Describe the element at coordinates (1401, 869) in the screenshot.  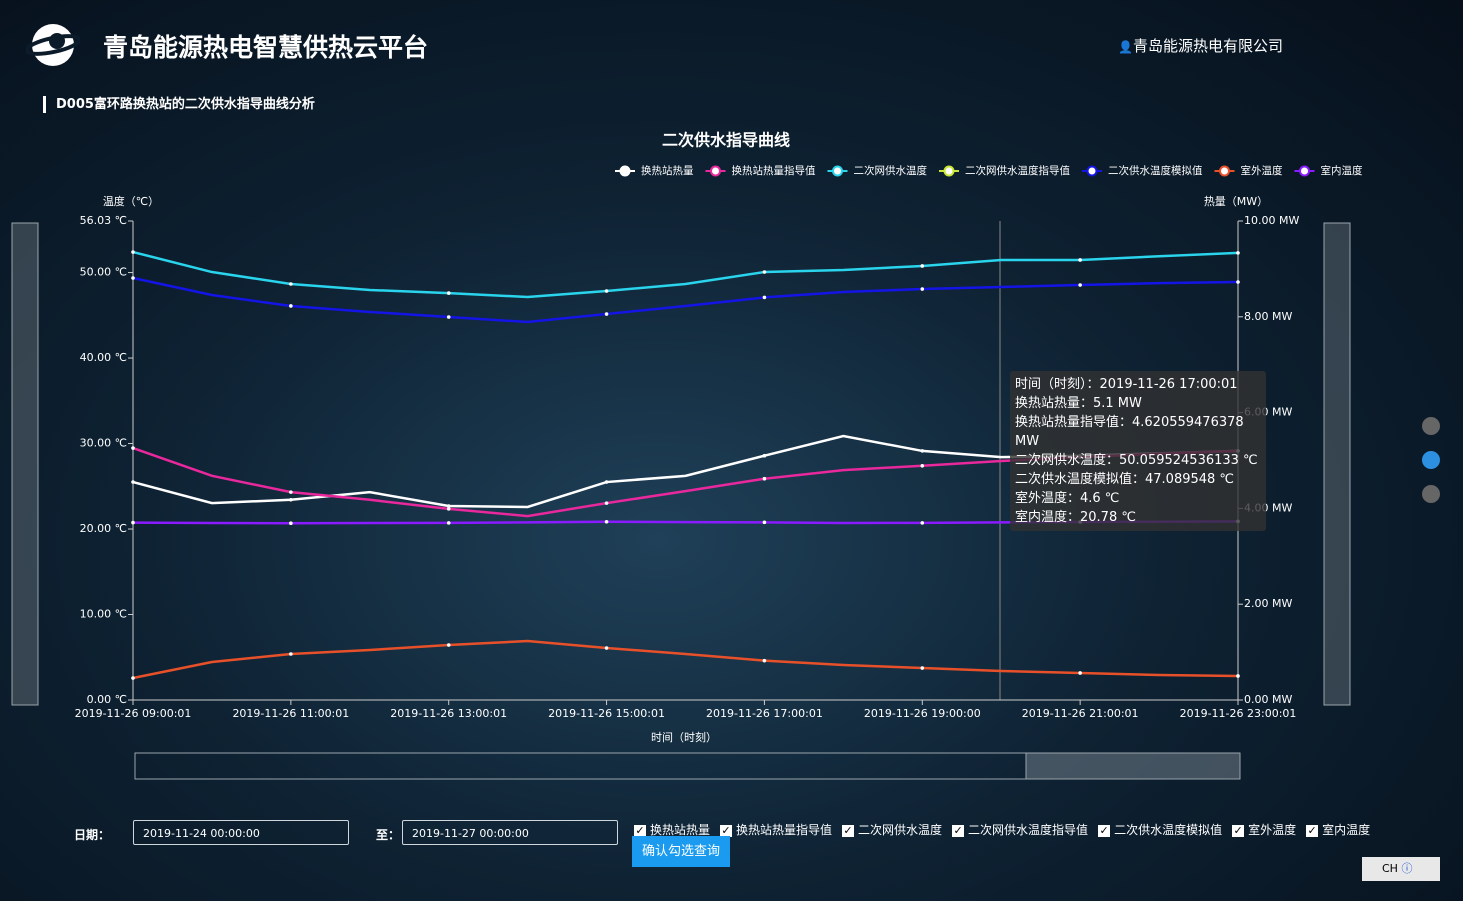
I see `ime-indicator: CH ⓘ` at that location.